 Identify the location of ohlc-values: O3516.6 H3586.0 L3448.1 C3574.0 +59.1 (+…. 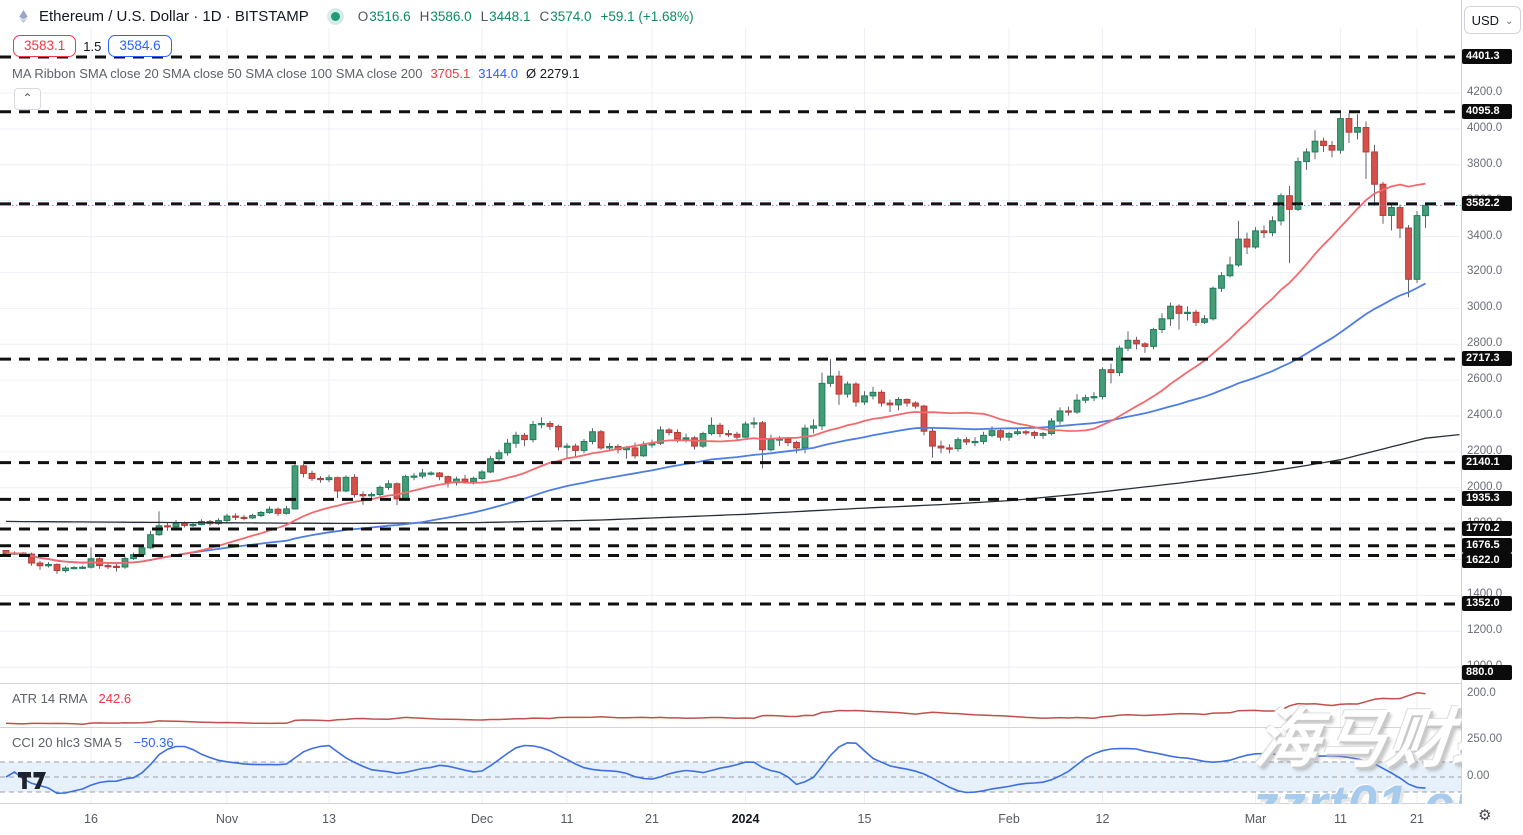
(525, 16).